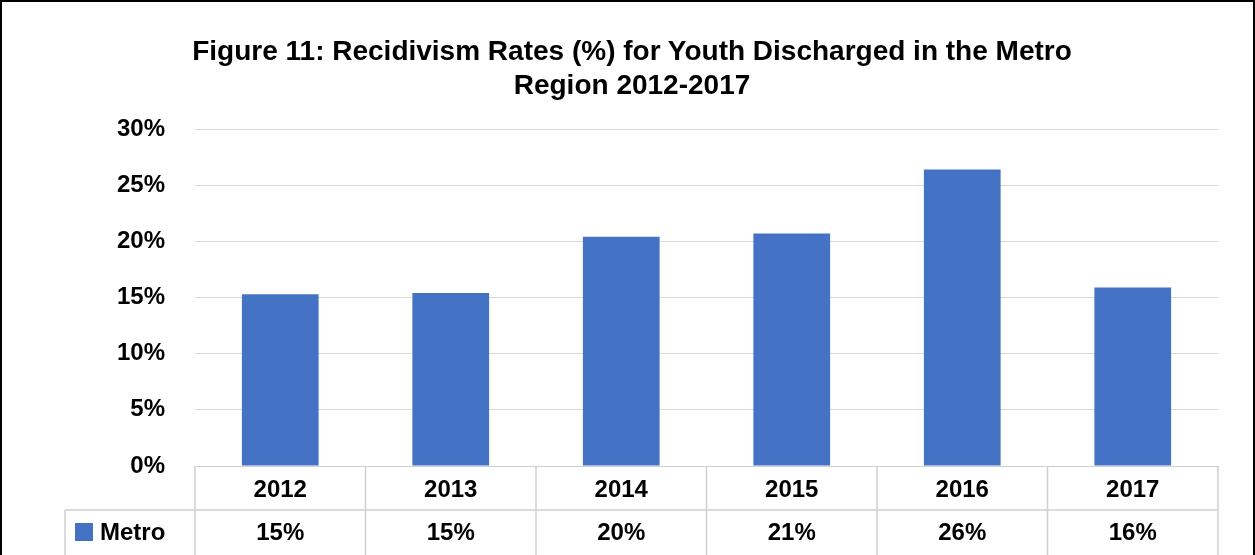 This screenshot has width=1255, height=555. Describe the element at coordinates (621, 531) in the screenshot. I see `data-label: 20%` at that location.